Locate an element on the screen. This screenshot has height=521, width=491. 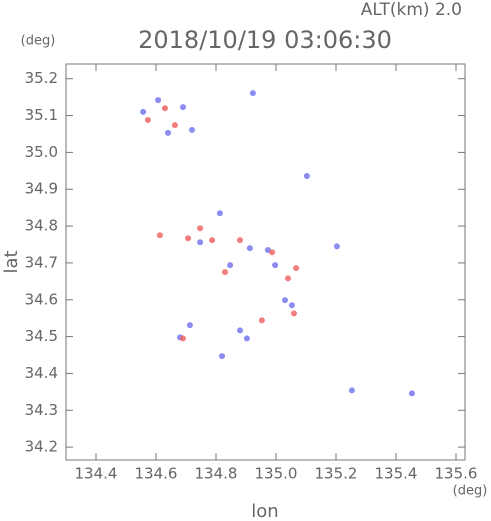
y-tick-label: 34.4 is located at coordinates (41, 373).